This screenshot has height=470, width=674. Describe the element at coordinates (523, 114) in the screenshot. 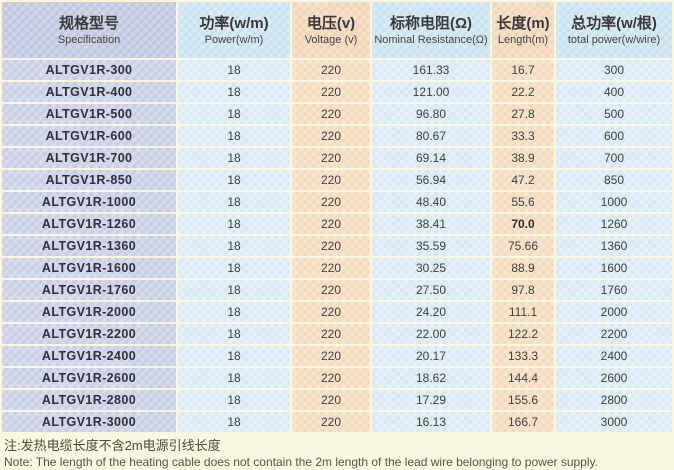

I see `table-cell-length: 27.8` at that location.